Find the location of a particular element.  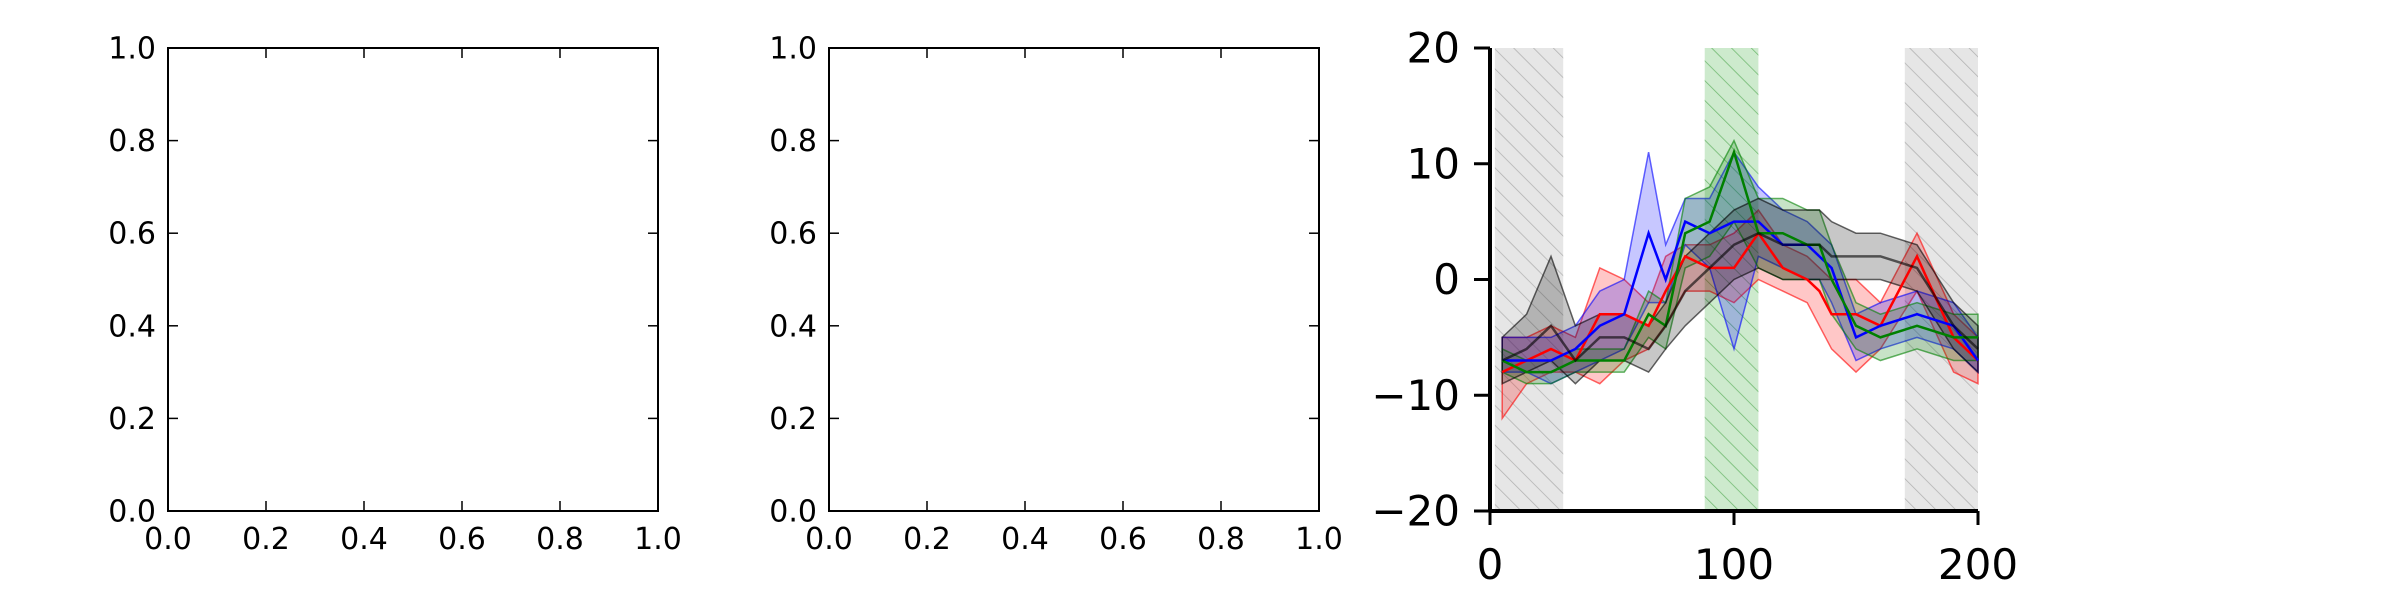

y-tick-label: 20 is located at coordinates (1433, 48).